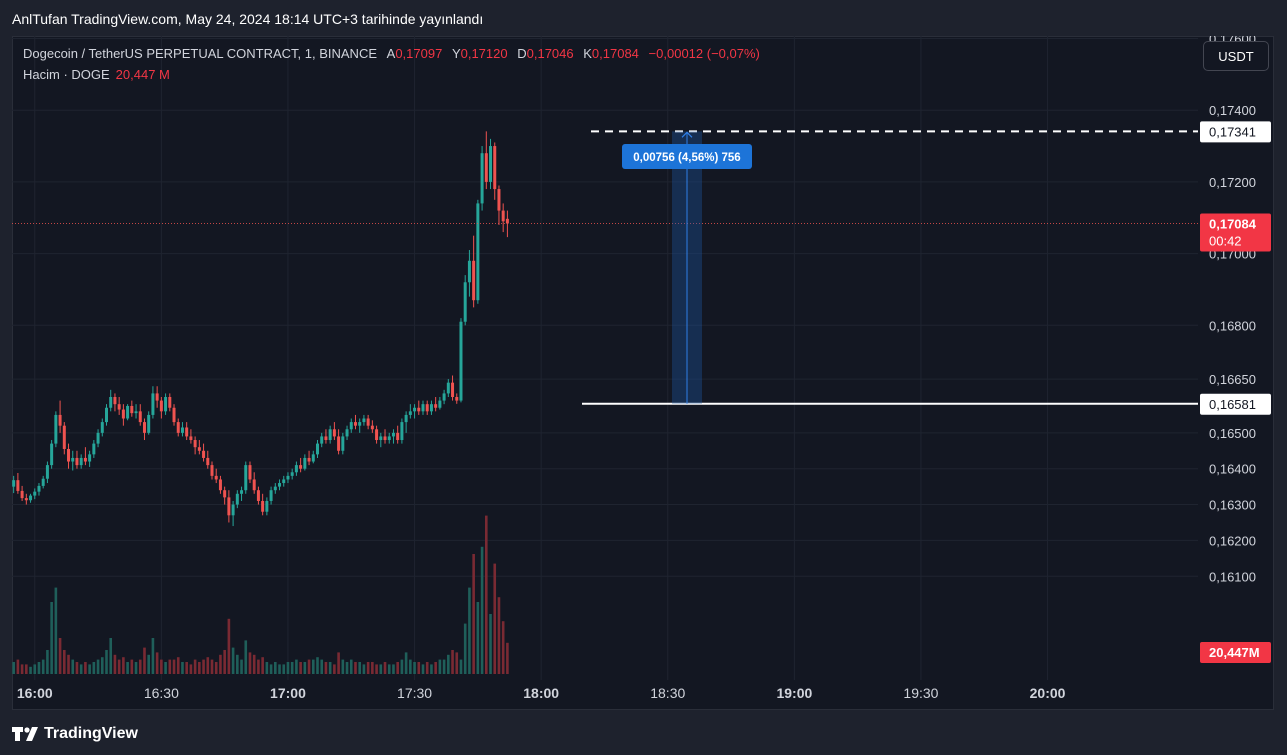 This screenshot has height=755, width=1287. What do you see at coordinates (35, 693) in the screenshot?
I see `time-tick-label: 16:00` at bounding box center [35, 693].